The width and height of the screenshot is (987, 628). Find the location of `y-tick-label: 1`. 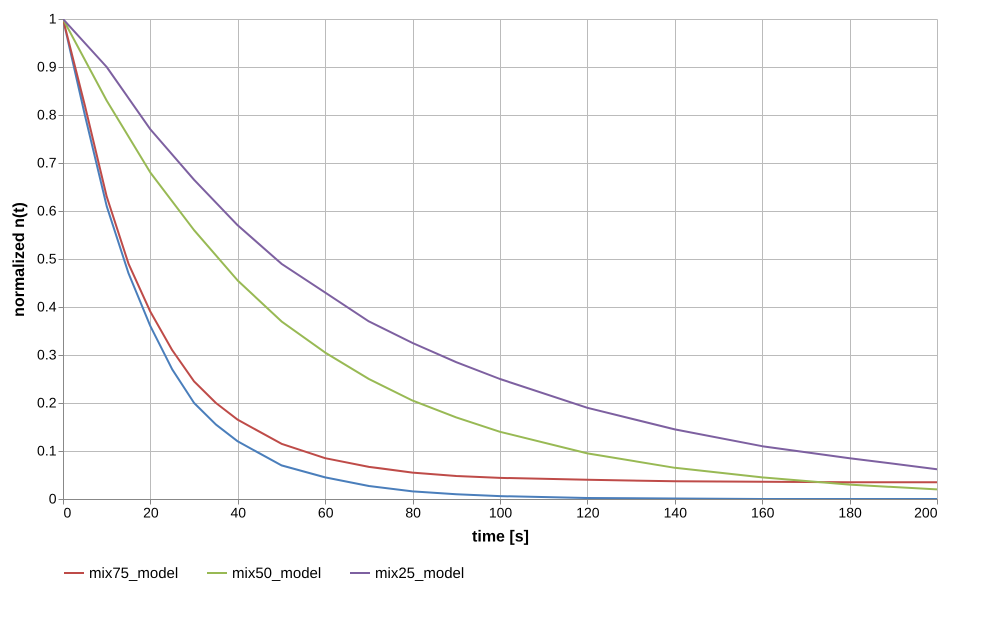

y-tick-label: 1 is located at coordinates (52, 18).